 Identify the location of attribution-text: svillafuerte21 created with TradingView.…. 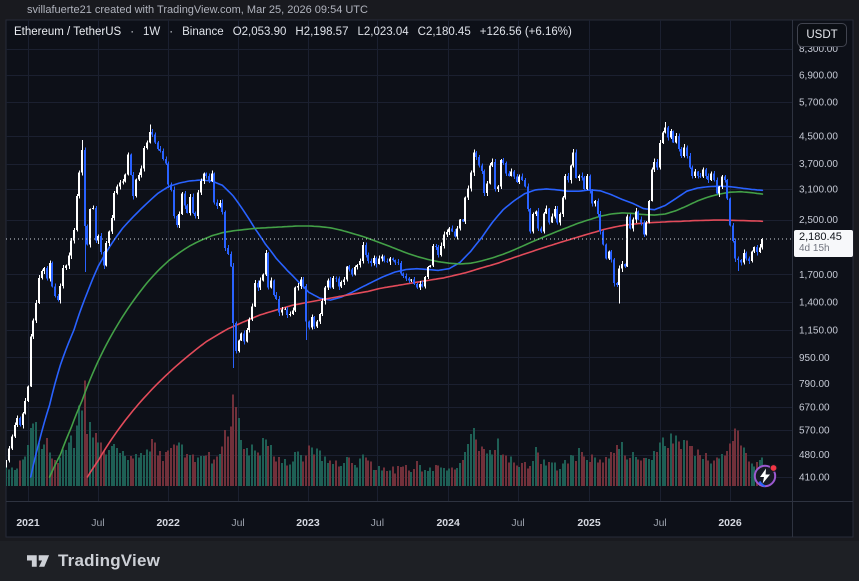
(197, 10).